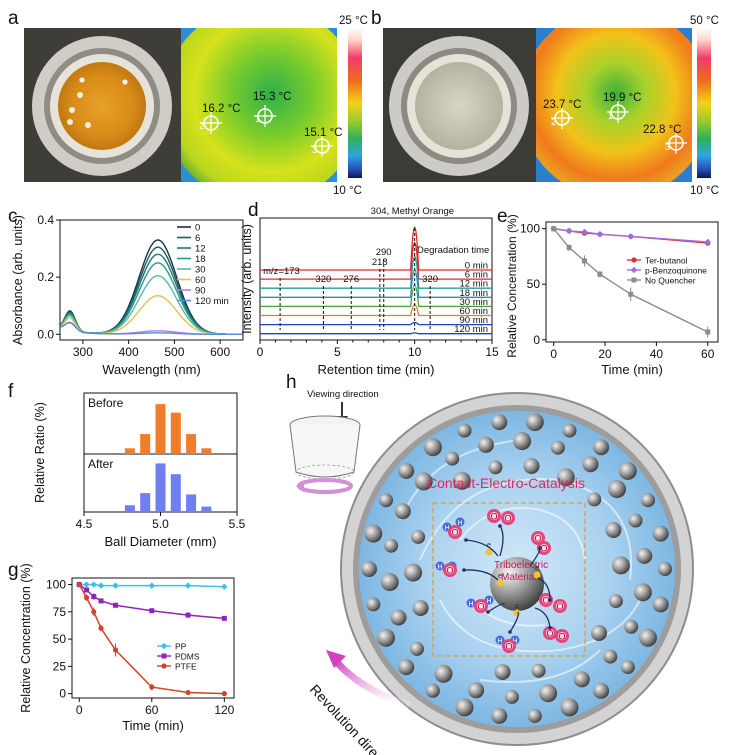 The image size is (736, 755). Describe the element at coordinates (197, 228) in the screenshot. I see `chart-c-legend-label-0: 0` at that location.